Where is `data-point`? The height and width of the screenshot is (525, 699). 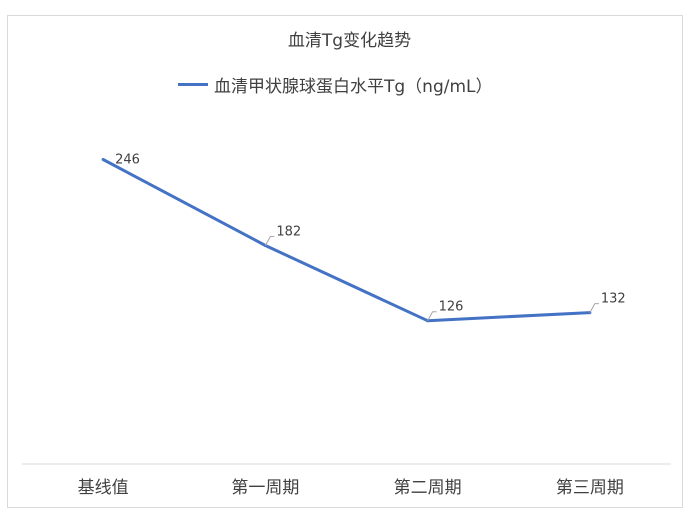 data-point is located at coordinates (103, 159).